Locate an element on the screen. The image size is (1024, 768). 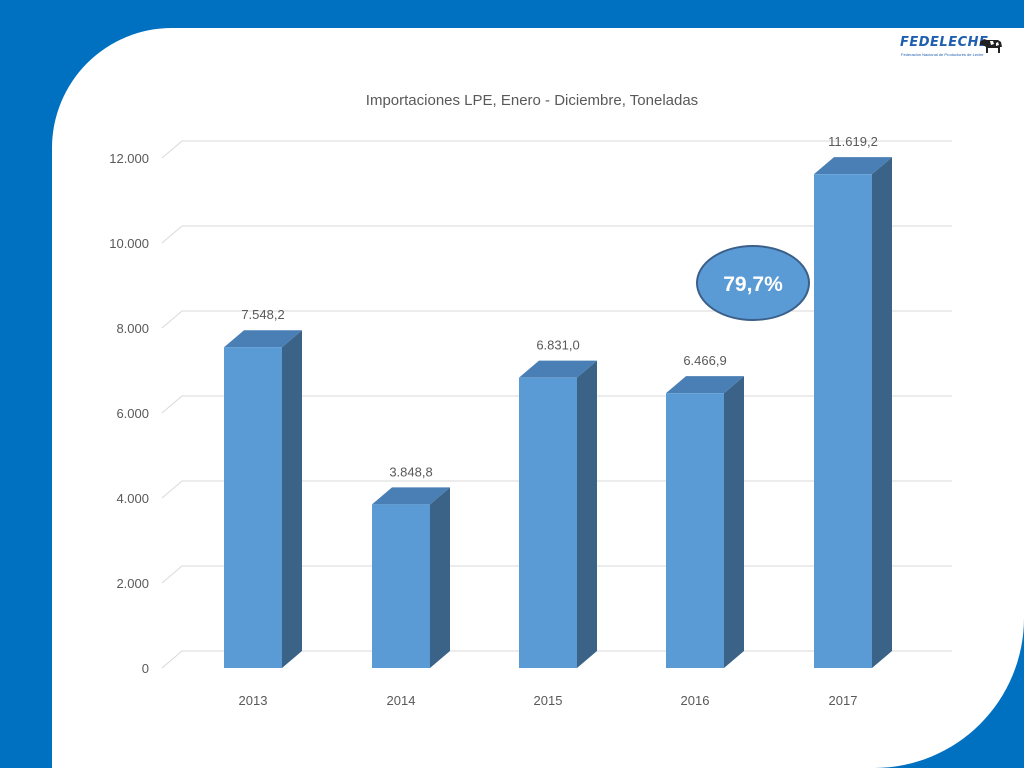
data-label: 11.619,2 is located at coordinates (853, 141).